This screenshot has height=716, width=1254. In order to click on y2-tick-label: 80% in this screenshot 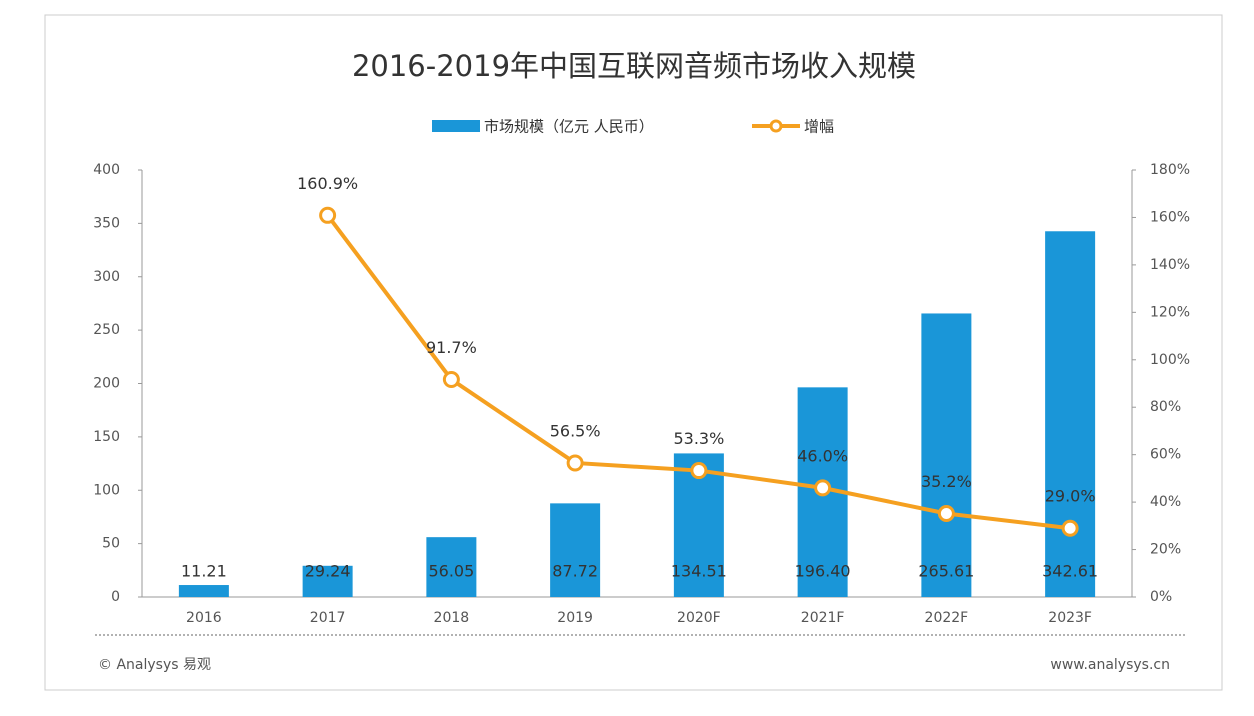, I will do `click(1165, 407)`.